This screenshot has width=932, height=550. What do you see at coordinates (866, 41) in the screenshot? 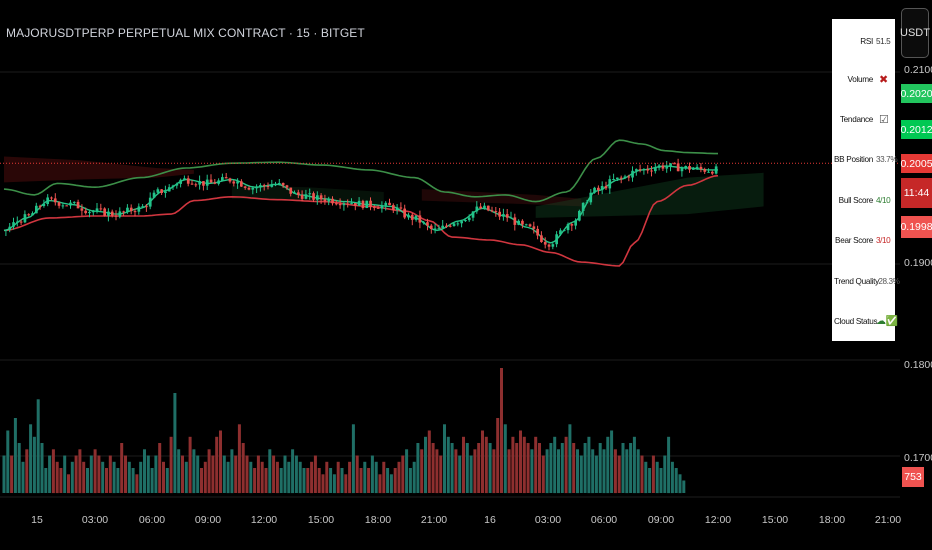
I see `indicator-label: RSI` at bounding box center [866, 41].